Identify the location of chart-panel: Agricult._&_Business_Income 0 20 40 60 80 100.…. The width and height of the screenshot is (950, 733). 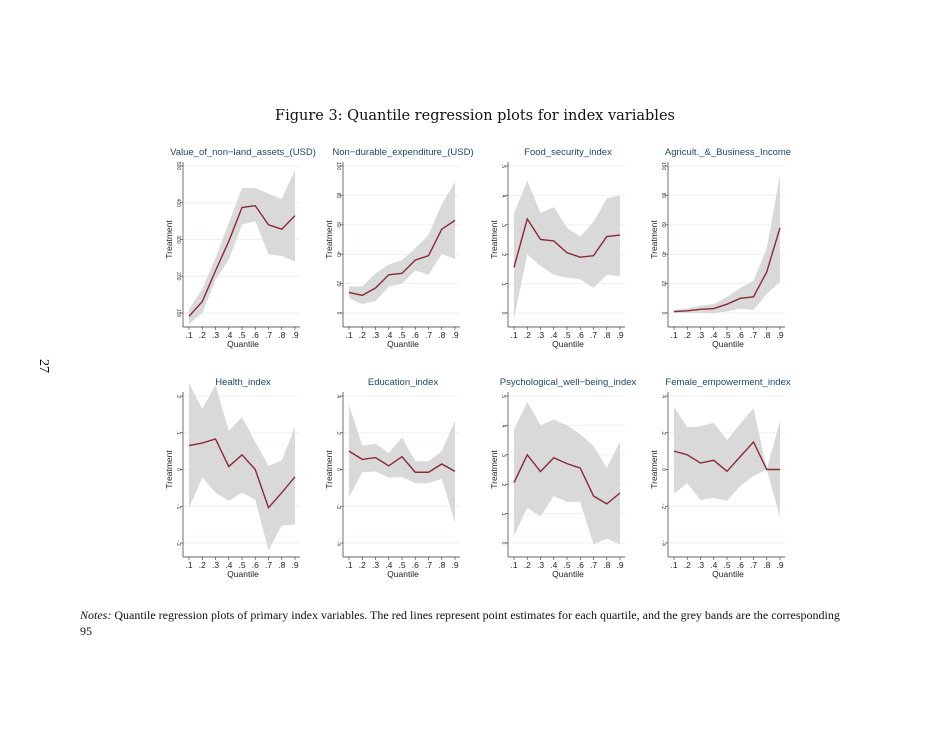
(720, 248).